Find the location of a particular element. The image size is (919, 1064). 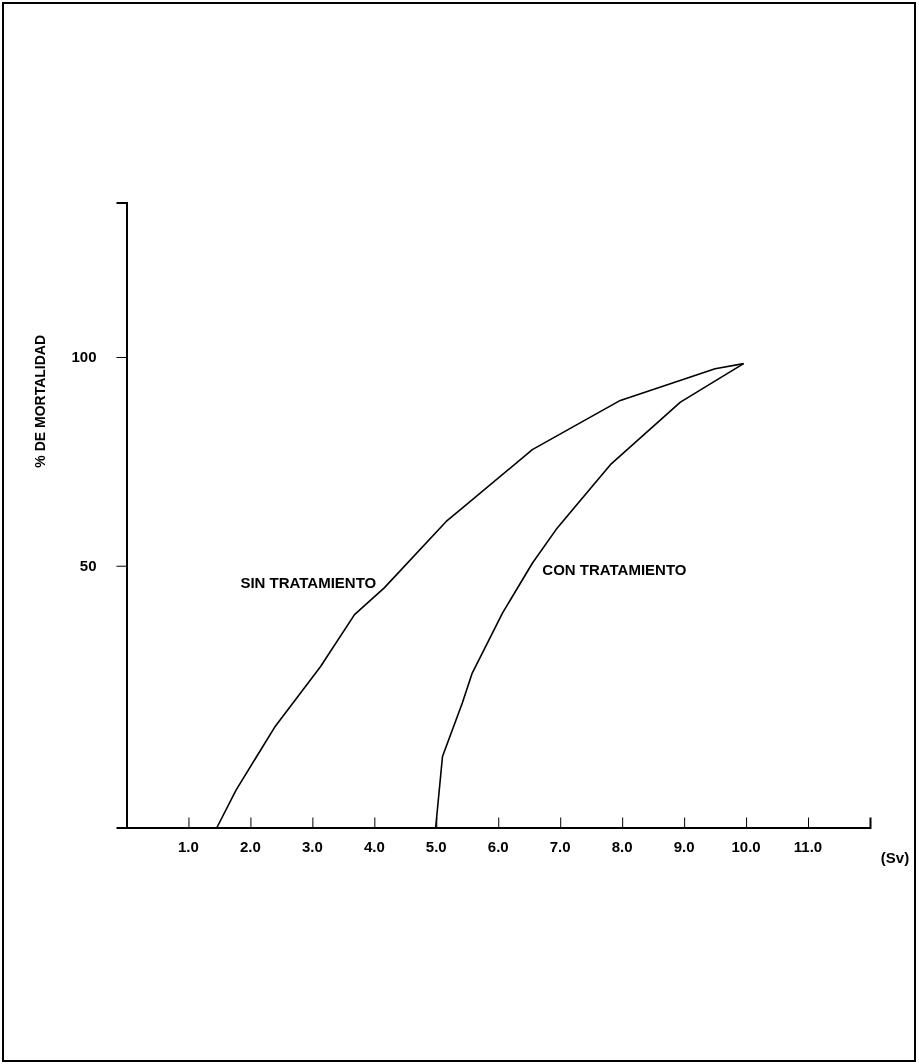

x-tick-label: 3.0 is located at coordinates (312, 846).